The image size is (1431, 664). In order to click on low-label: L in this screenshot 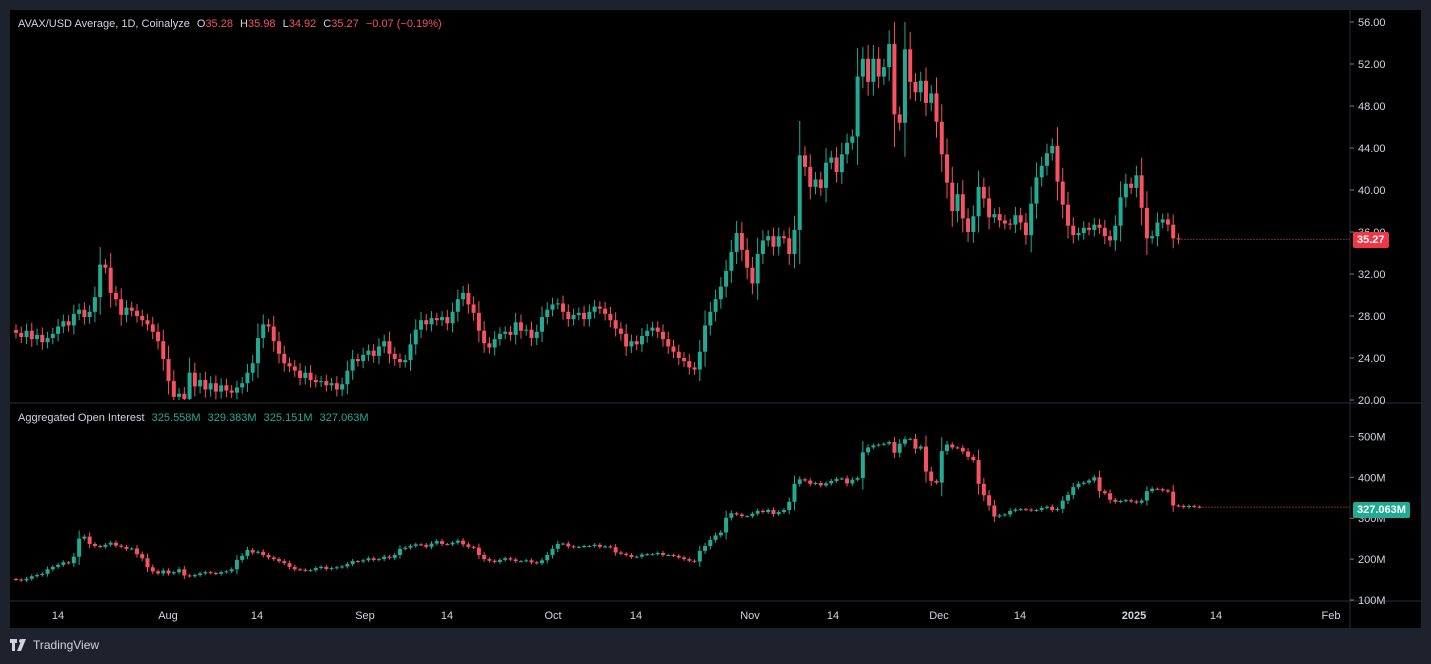, I will do `click(285, 24)`.